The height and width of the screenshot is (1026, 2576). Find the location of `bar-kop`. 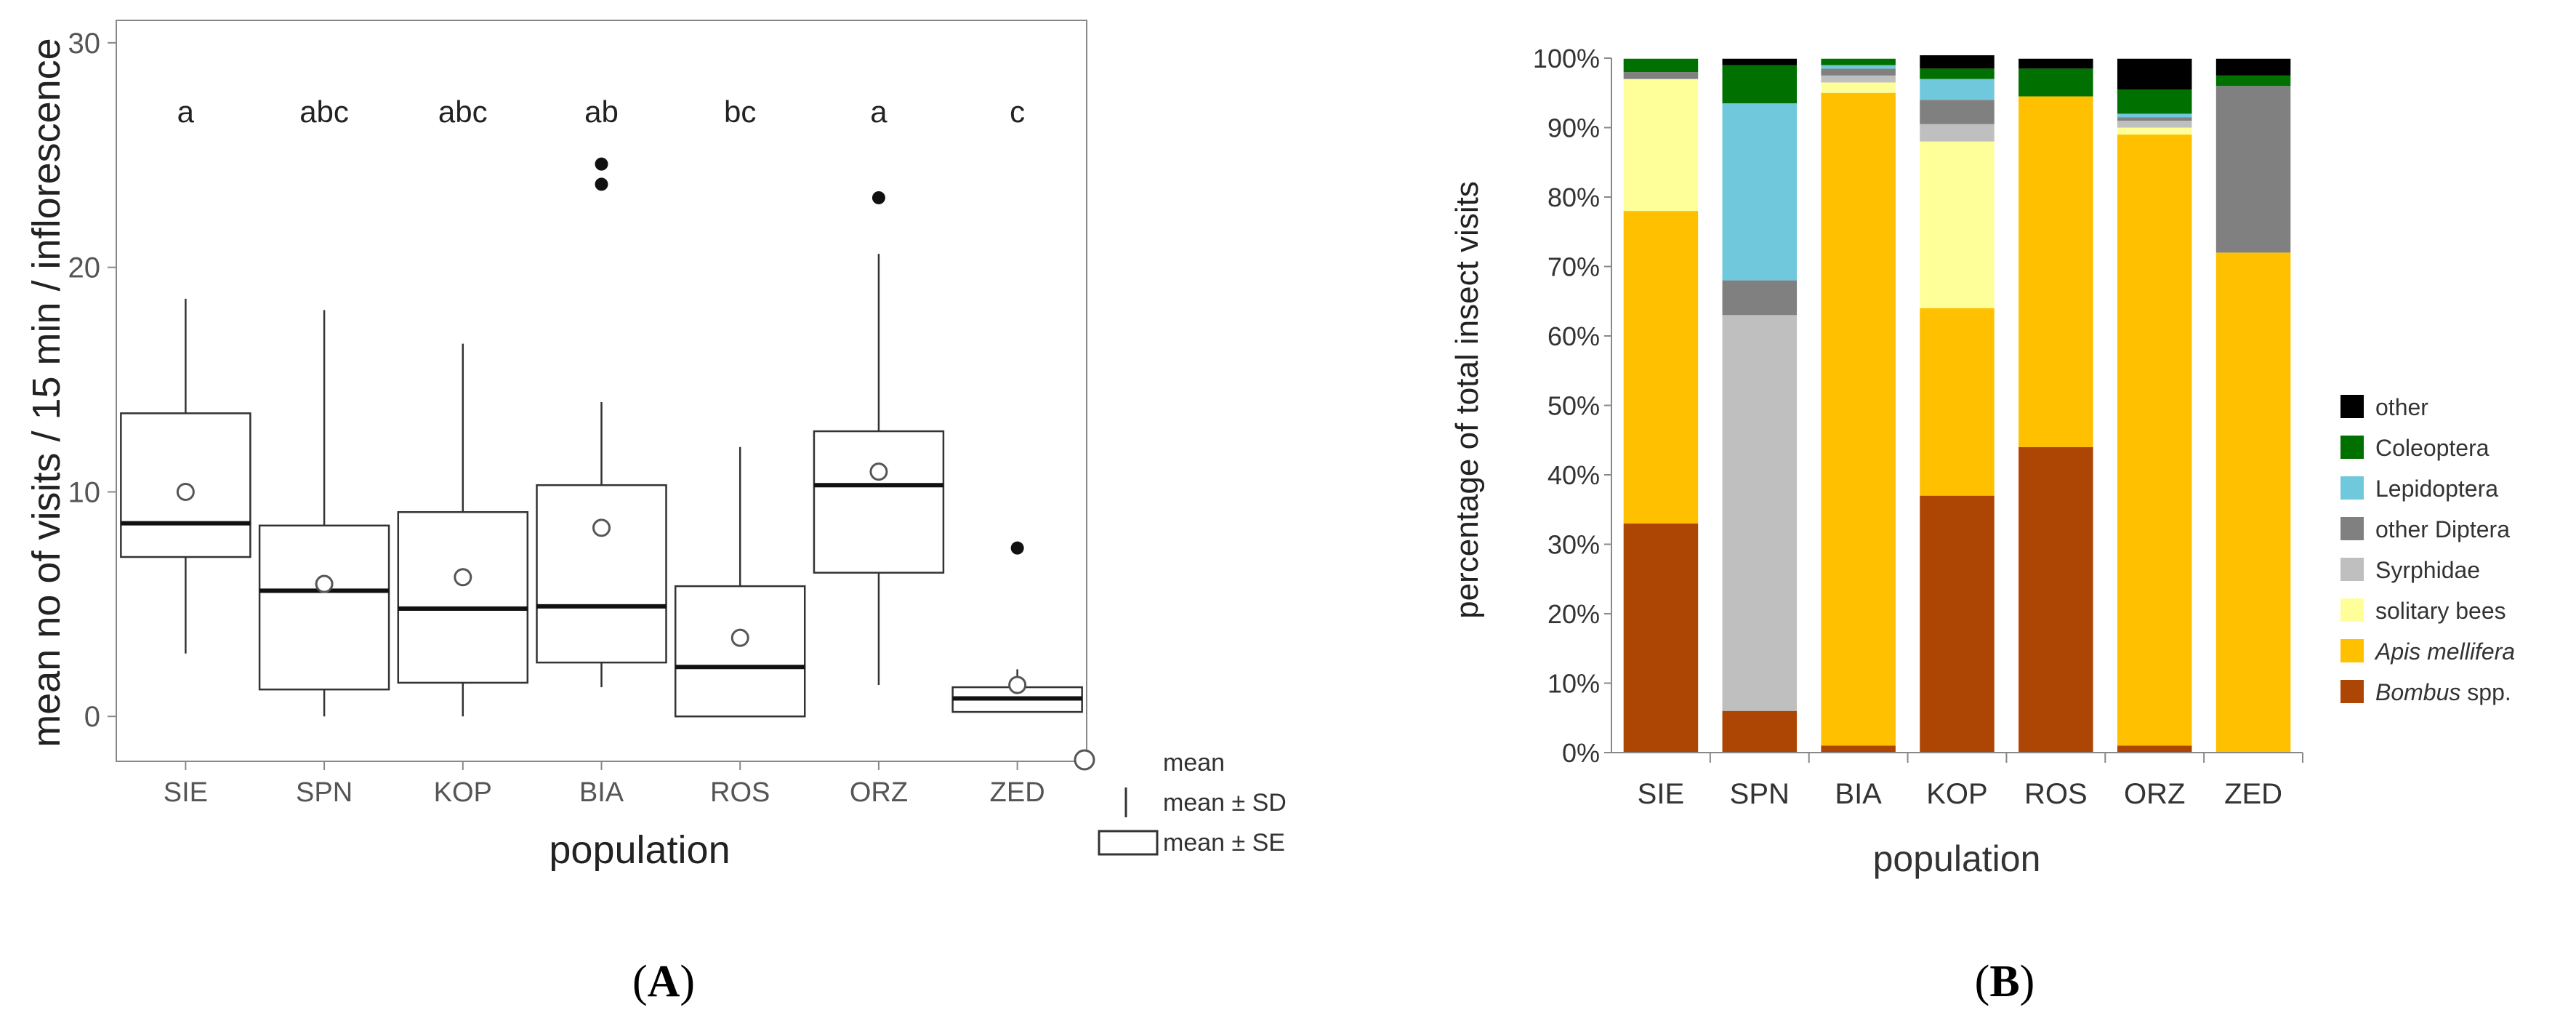

bar-kop is located at coordinates (1957, 403).